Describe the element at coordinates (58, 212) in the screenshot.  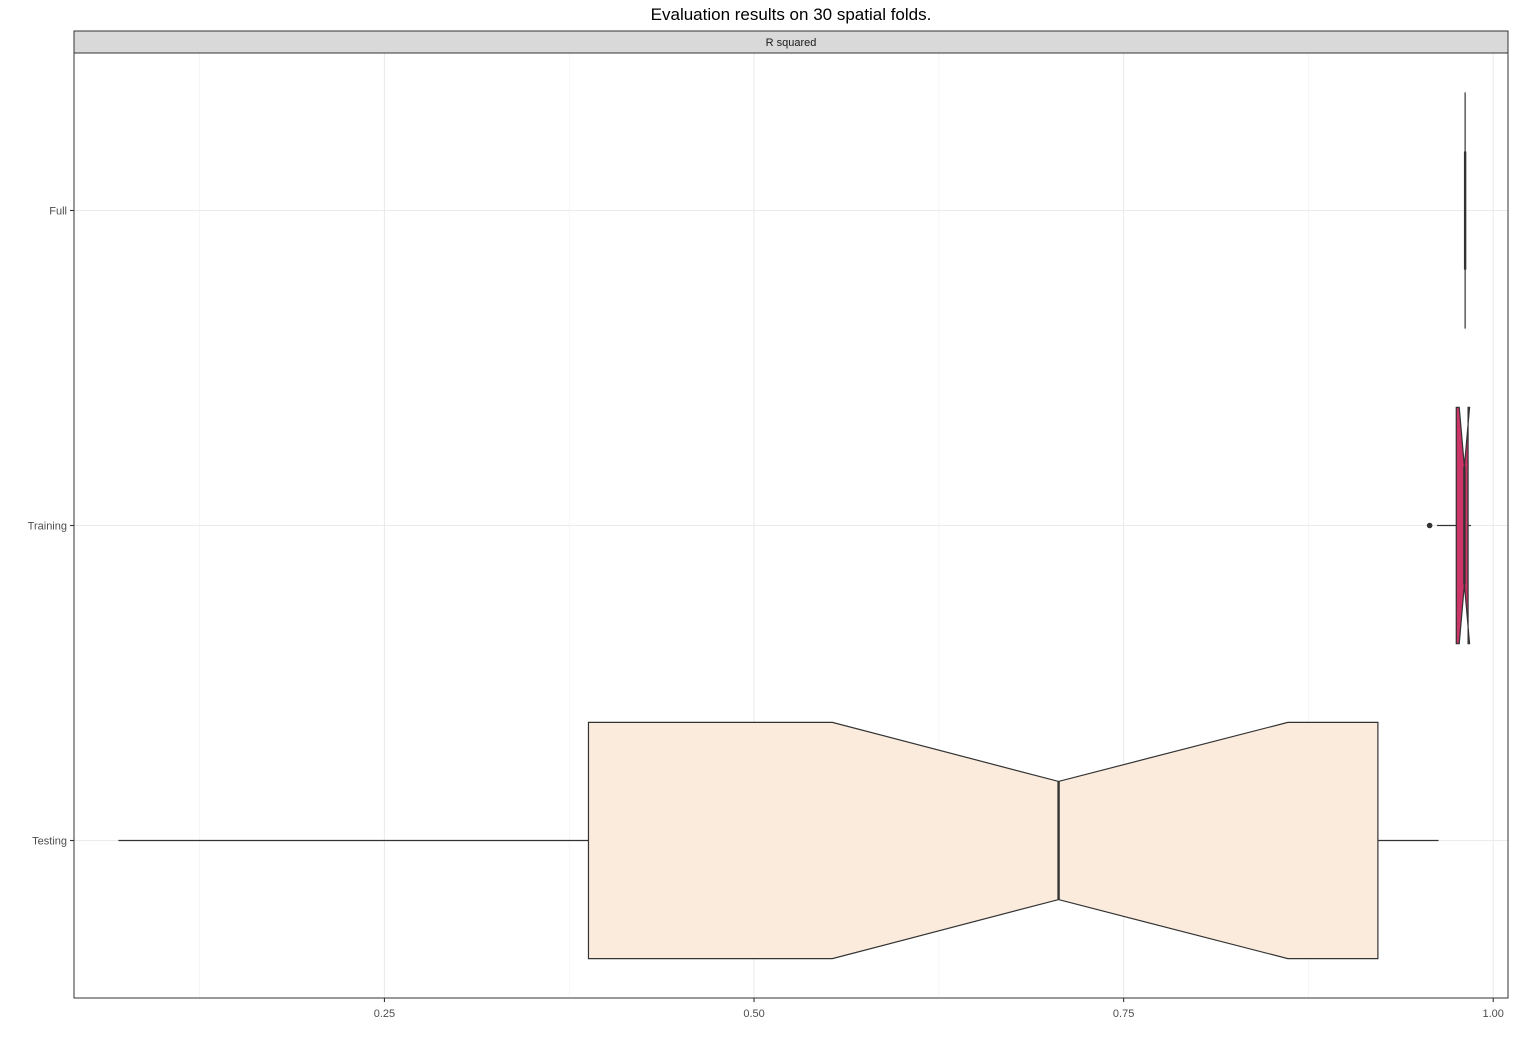
I see `y-tick-label: Full` at that location.